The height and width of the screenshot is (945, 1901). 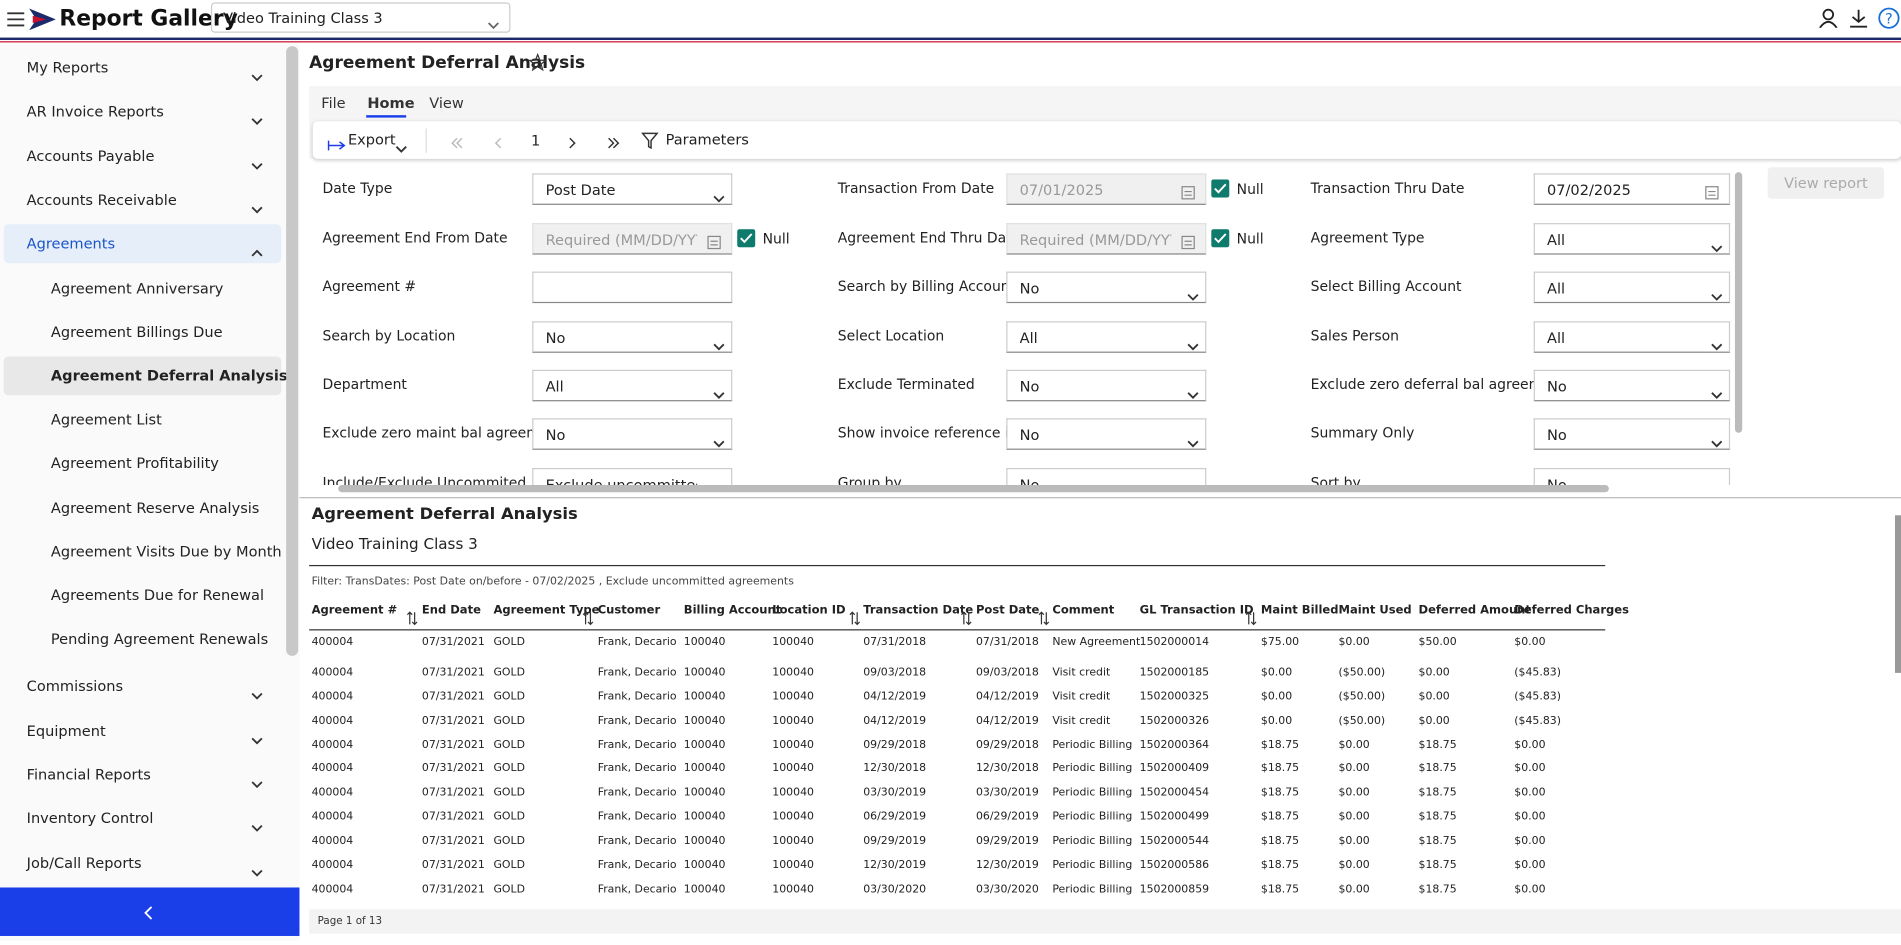 What do you see at coordinates (1083, 610) in the screenshot?
I see `column-header: Comment` at bounding box center [1083, 610].